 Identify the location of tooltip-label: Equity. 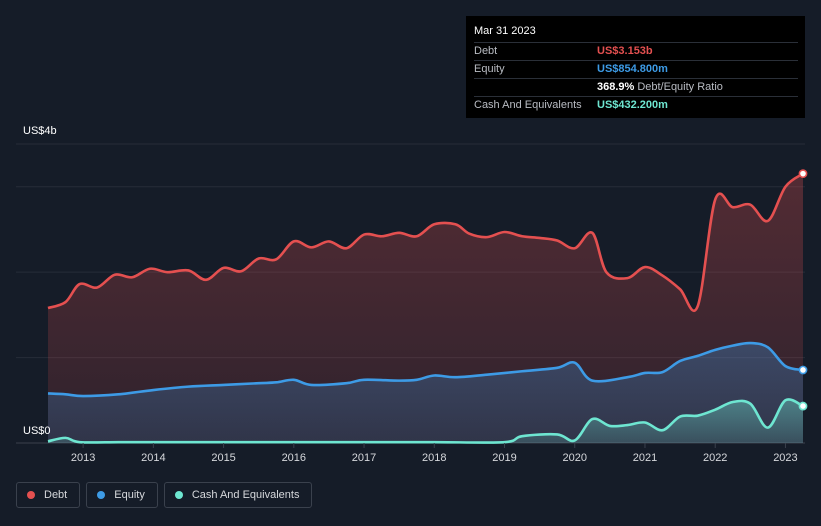
(489, 69).